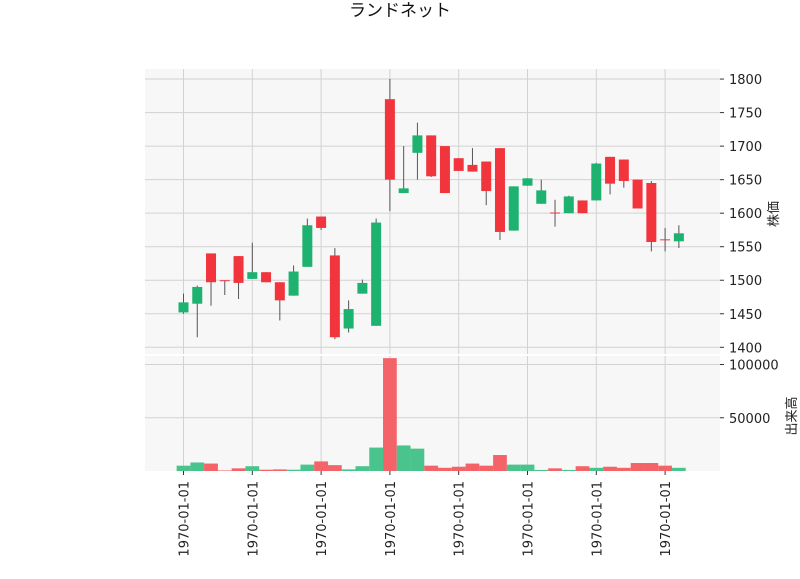 This screenshot has width=800, height=579. Describe the element at coordinates (745, 281) in the screenshot. I see `price-tick-label: 1500` at that location.